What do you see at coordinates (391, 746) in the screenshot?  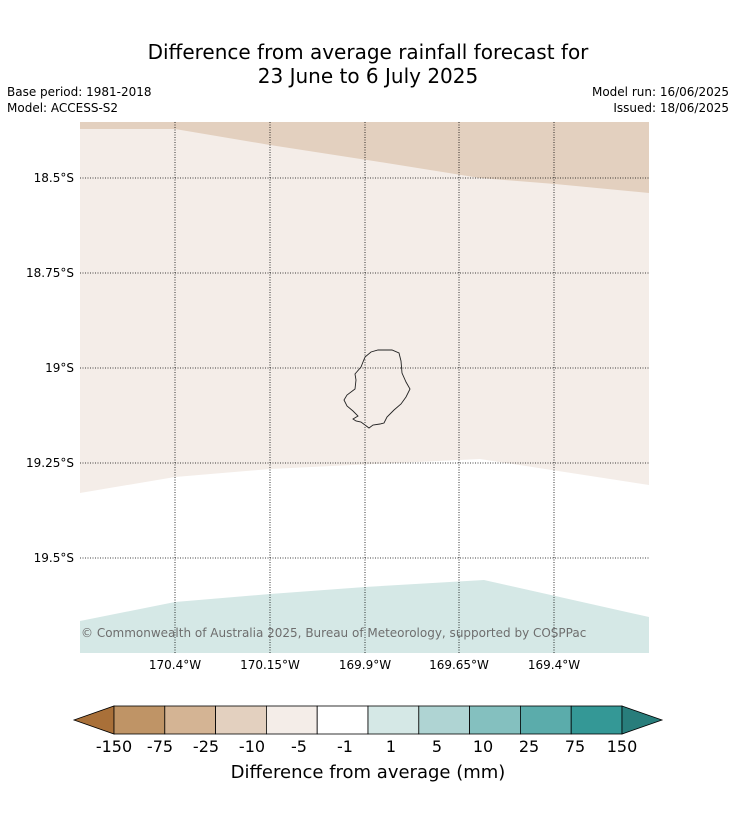 I see `colorbar-tick: 1` at bounding box center [391, 746].